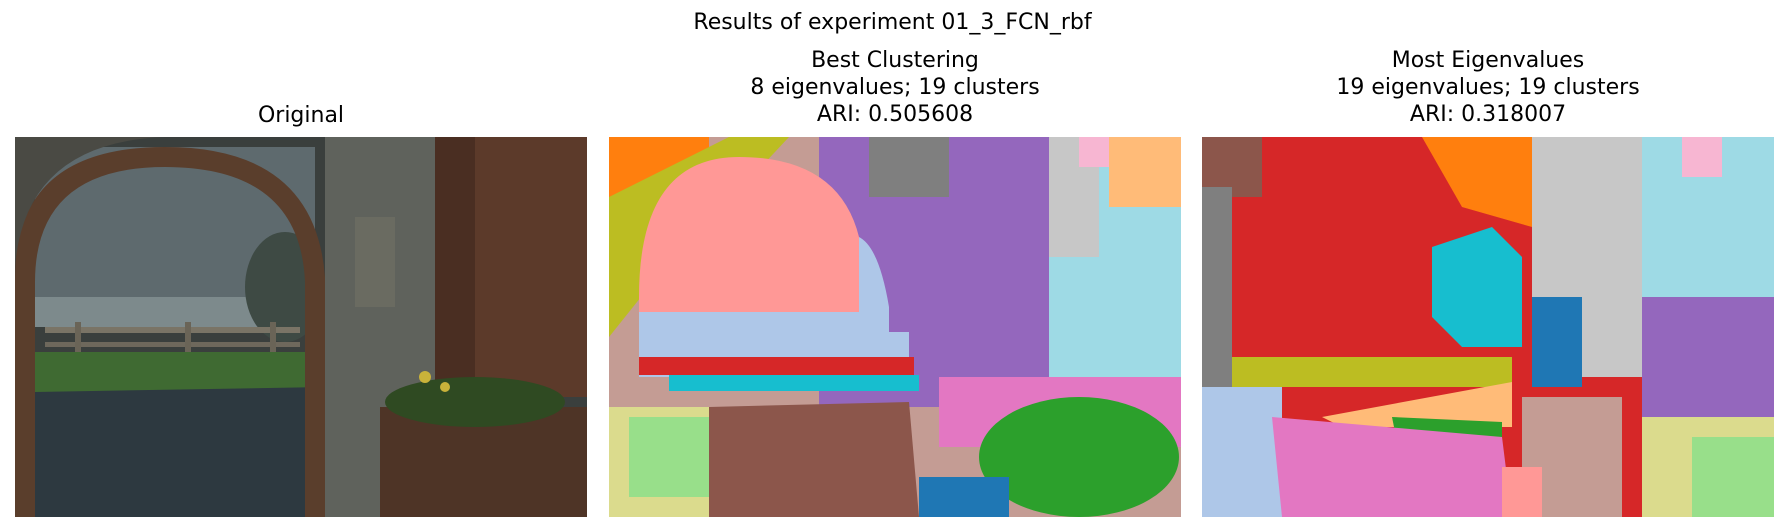  What do you see at coordinates (1488, 114) in the screenshot?
I see `panel-most-title-line-3: ARI: 0.318007` at bounding box center [1488, 114].